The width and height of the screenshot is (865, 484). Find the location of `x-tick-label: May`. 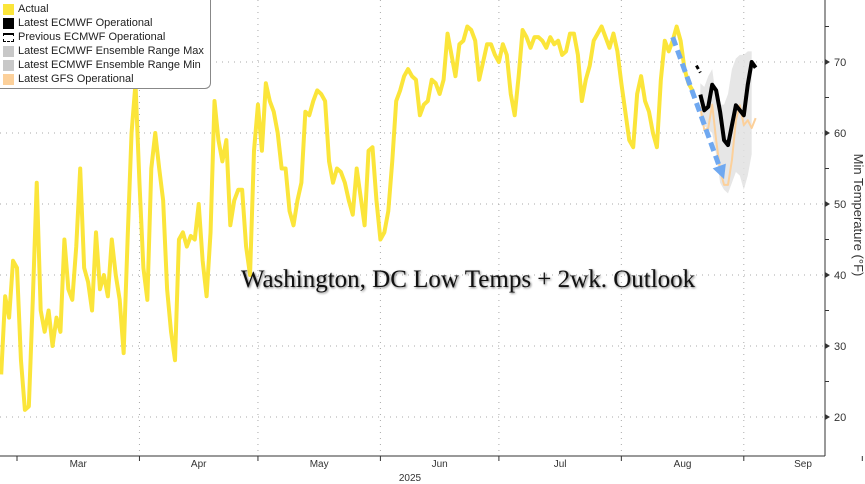

x-tick-label: May is located at coordinates (319, 464).